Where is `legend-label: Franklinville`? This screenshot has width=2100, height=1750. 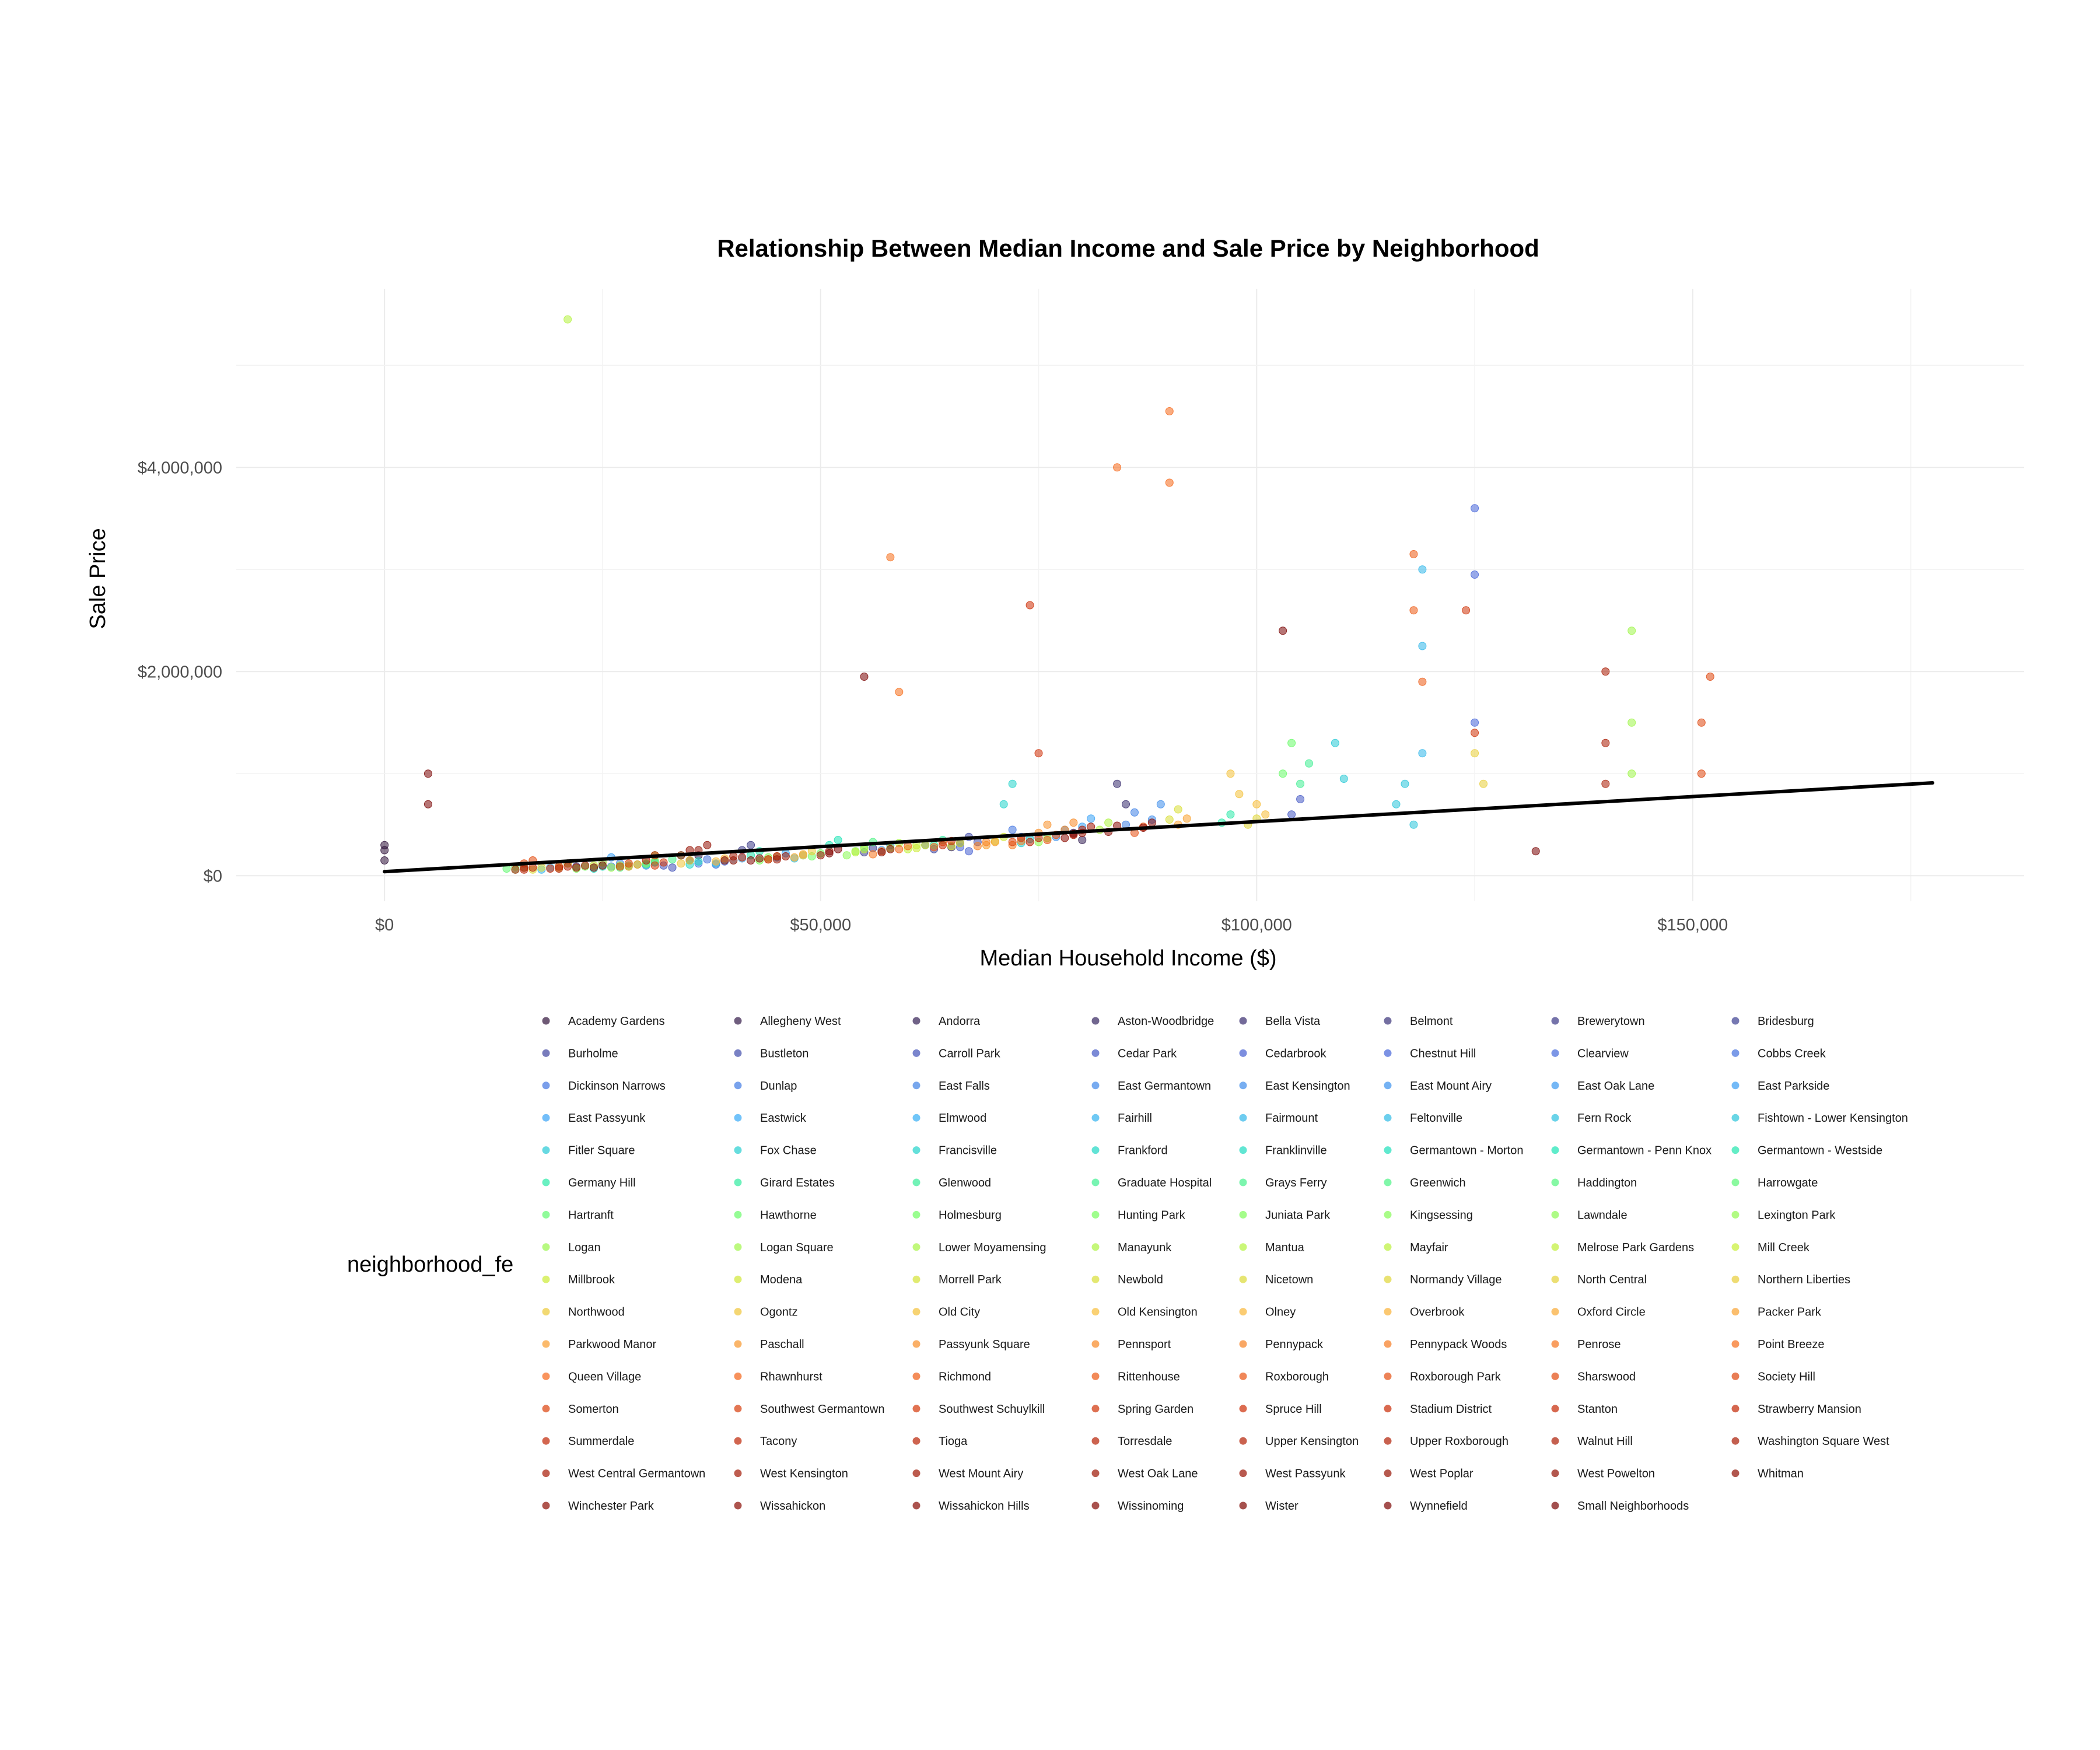 legend-label: Franklinville is located at coordinates (1296, 1150).